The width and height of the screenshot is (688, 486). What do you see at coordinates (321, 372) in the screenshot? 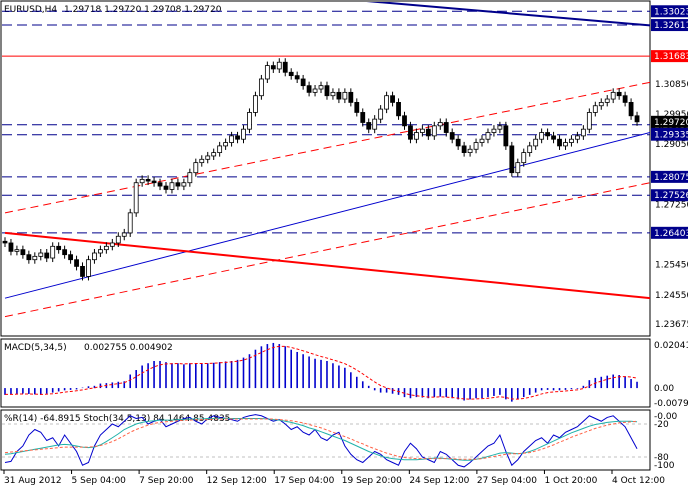
I see `macd-signal-line` at bounding box center [321, 372].